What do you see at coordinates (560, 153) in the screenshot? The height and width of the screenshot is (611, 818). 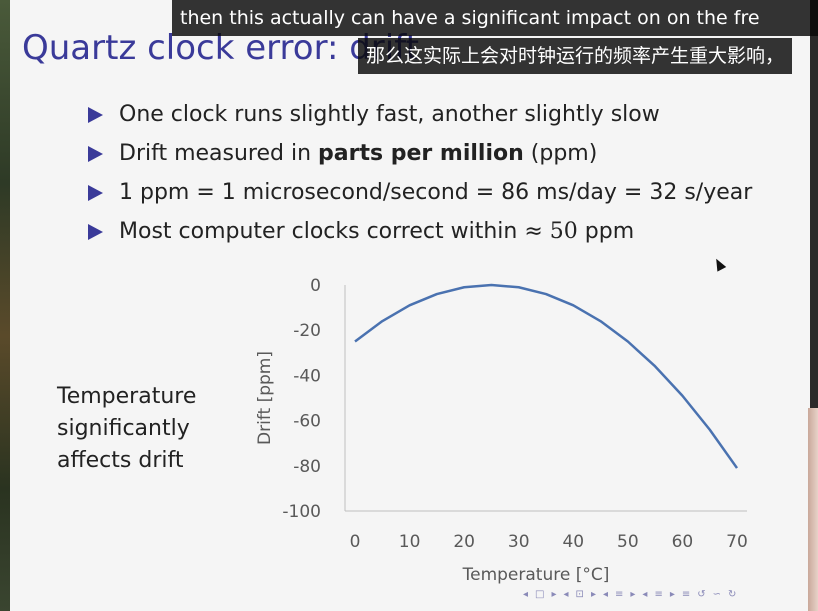 I see `bullet-text-post: (ppm)` at bounding box center [560, 153].